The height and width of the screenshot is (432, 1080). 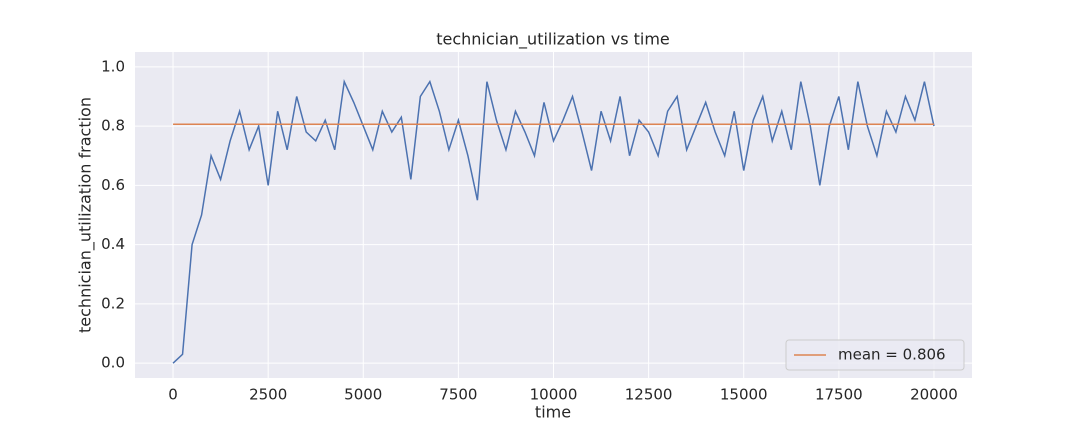 What do you see at coordinates (113, 126) in the screenshot?
I see `y-tick-label: 0.8` at bounding box center [113, 126].